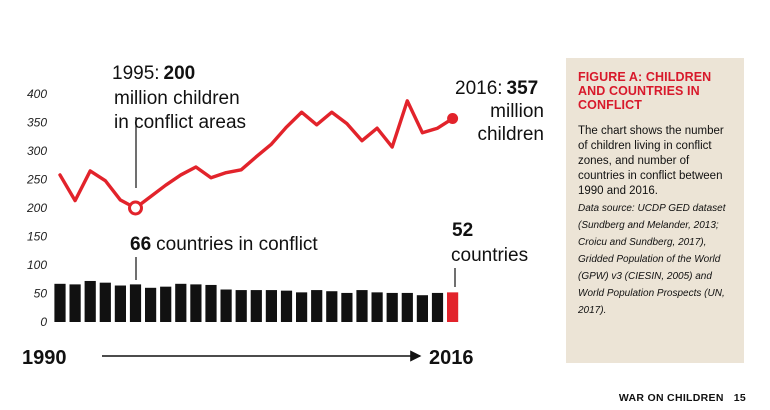 The image size is (770, 410). I want to click on bar-countries-2006, so click(302, 307).